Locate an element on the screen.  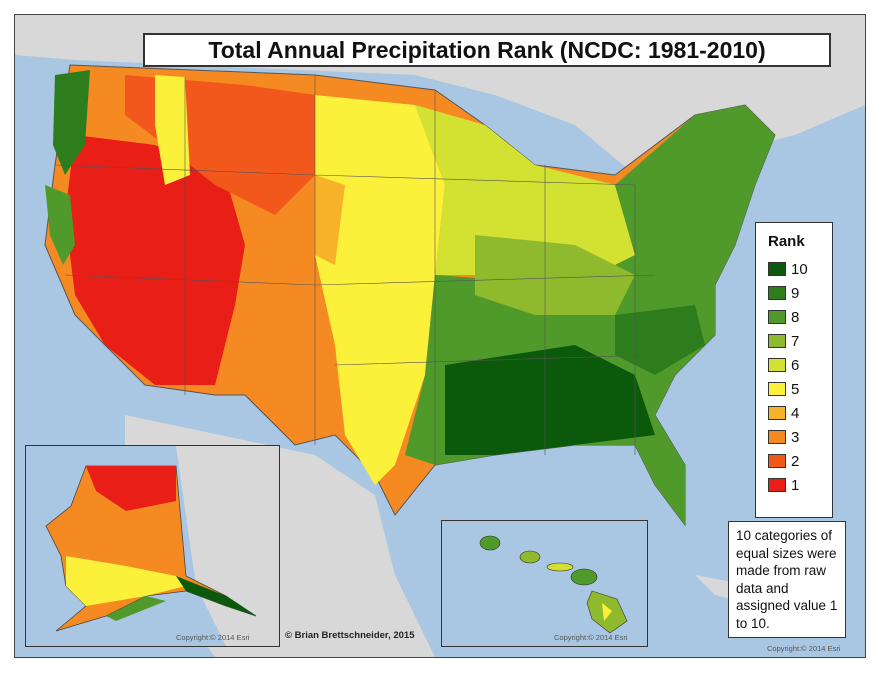
kauai-island is located at coordinates (490, 543).